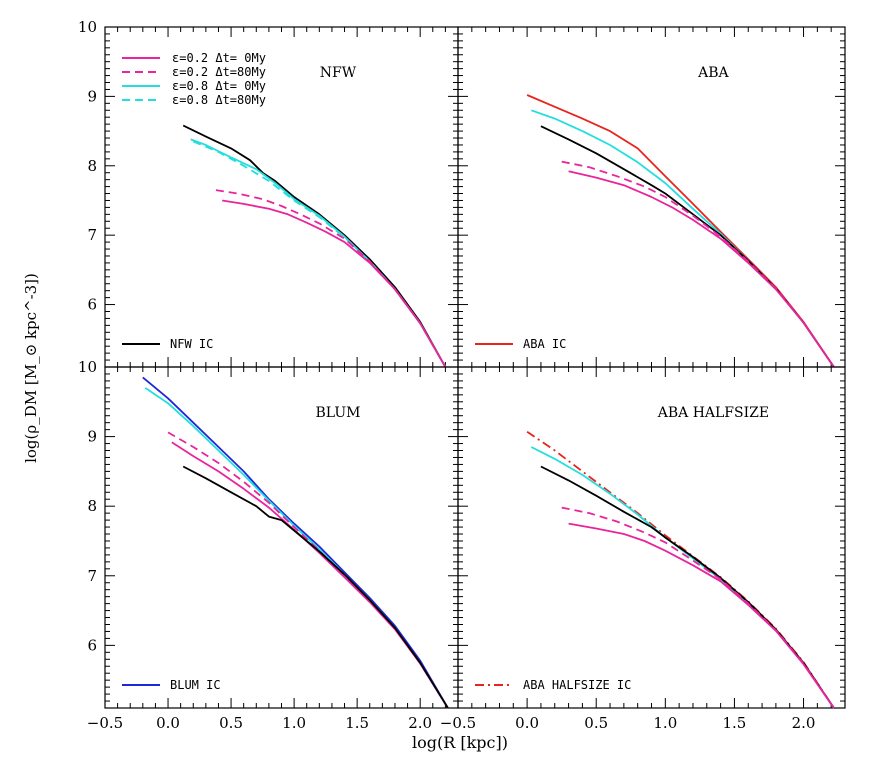 Image resolution: width=872 pixels, height=763 pixels. What do you see at coordinates (31, 368) in the screenshot?
I see `y-axis-label: log(ρ_DM [M_⊙ kpc^-3])` at bounding box center [31, 368].